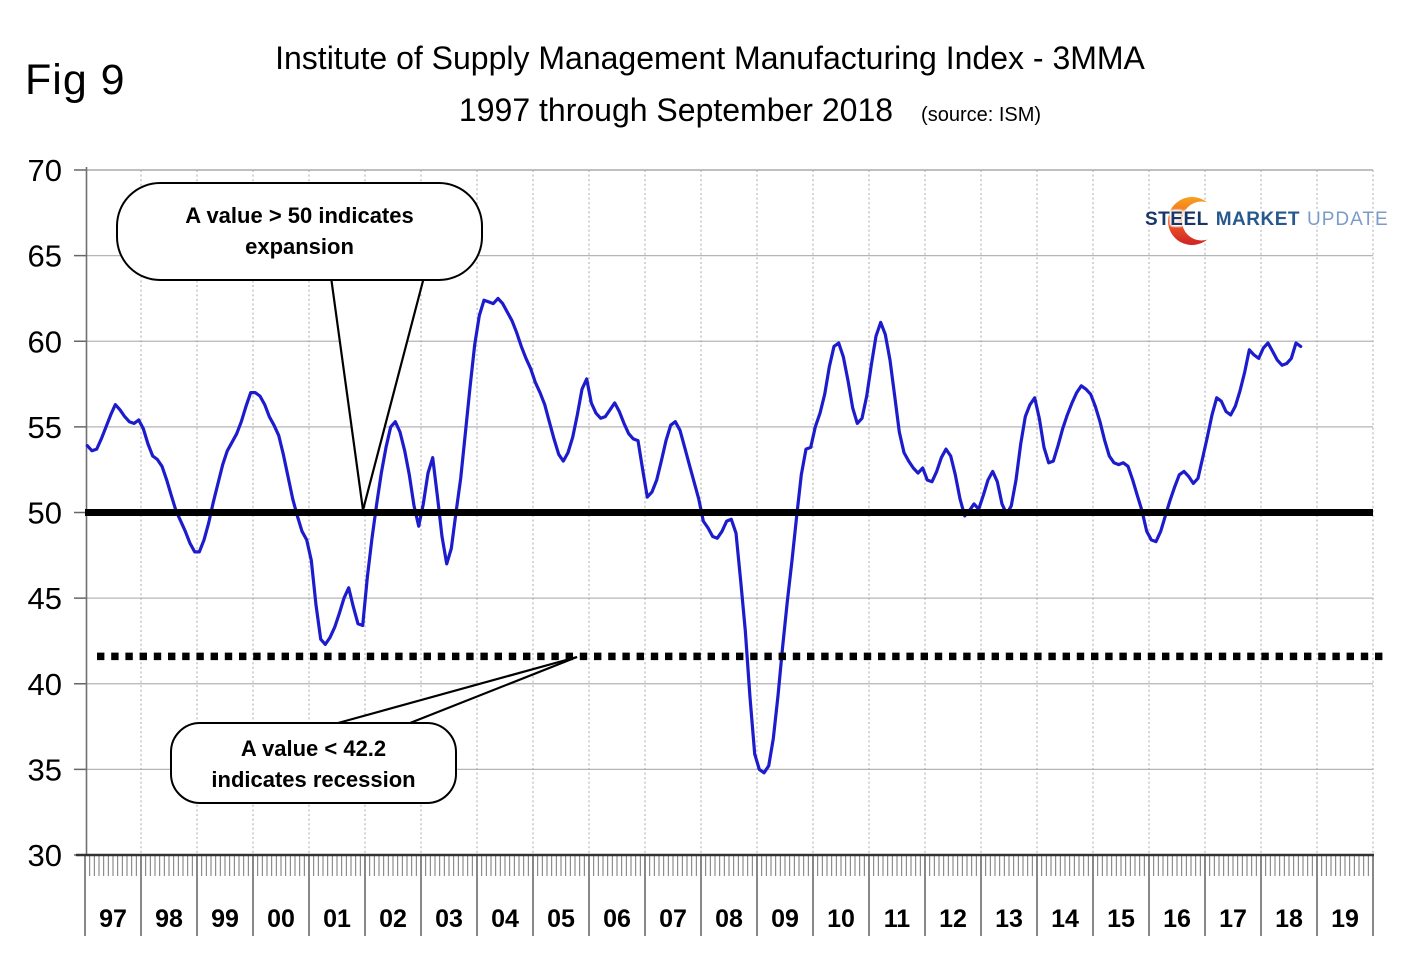  What do you see at coordinates (897, 919) in the screenshot?
I see `x-axis-label: 11` at bounding box center [897, 919].